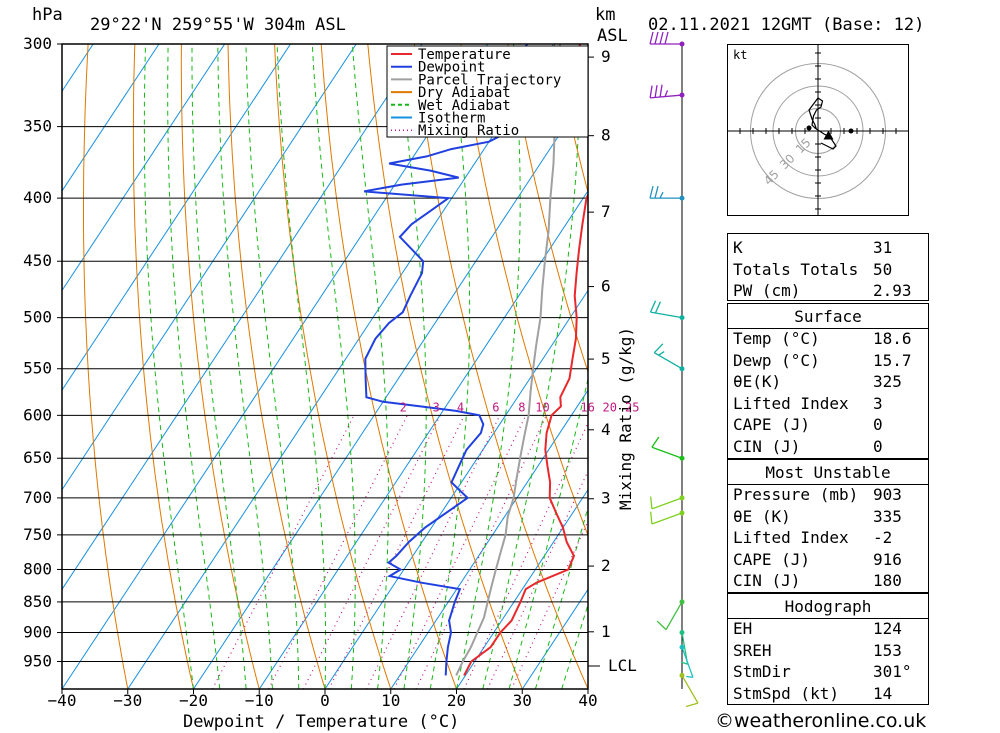 The height and width of the screenshot is (733, 1000). Describe the element at coordinates (887, 381) in the screenshot. I see `surface-value: 325` at that location.